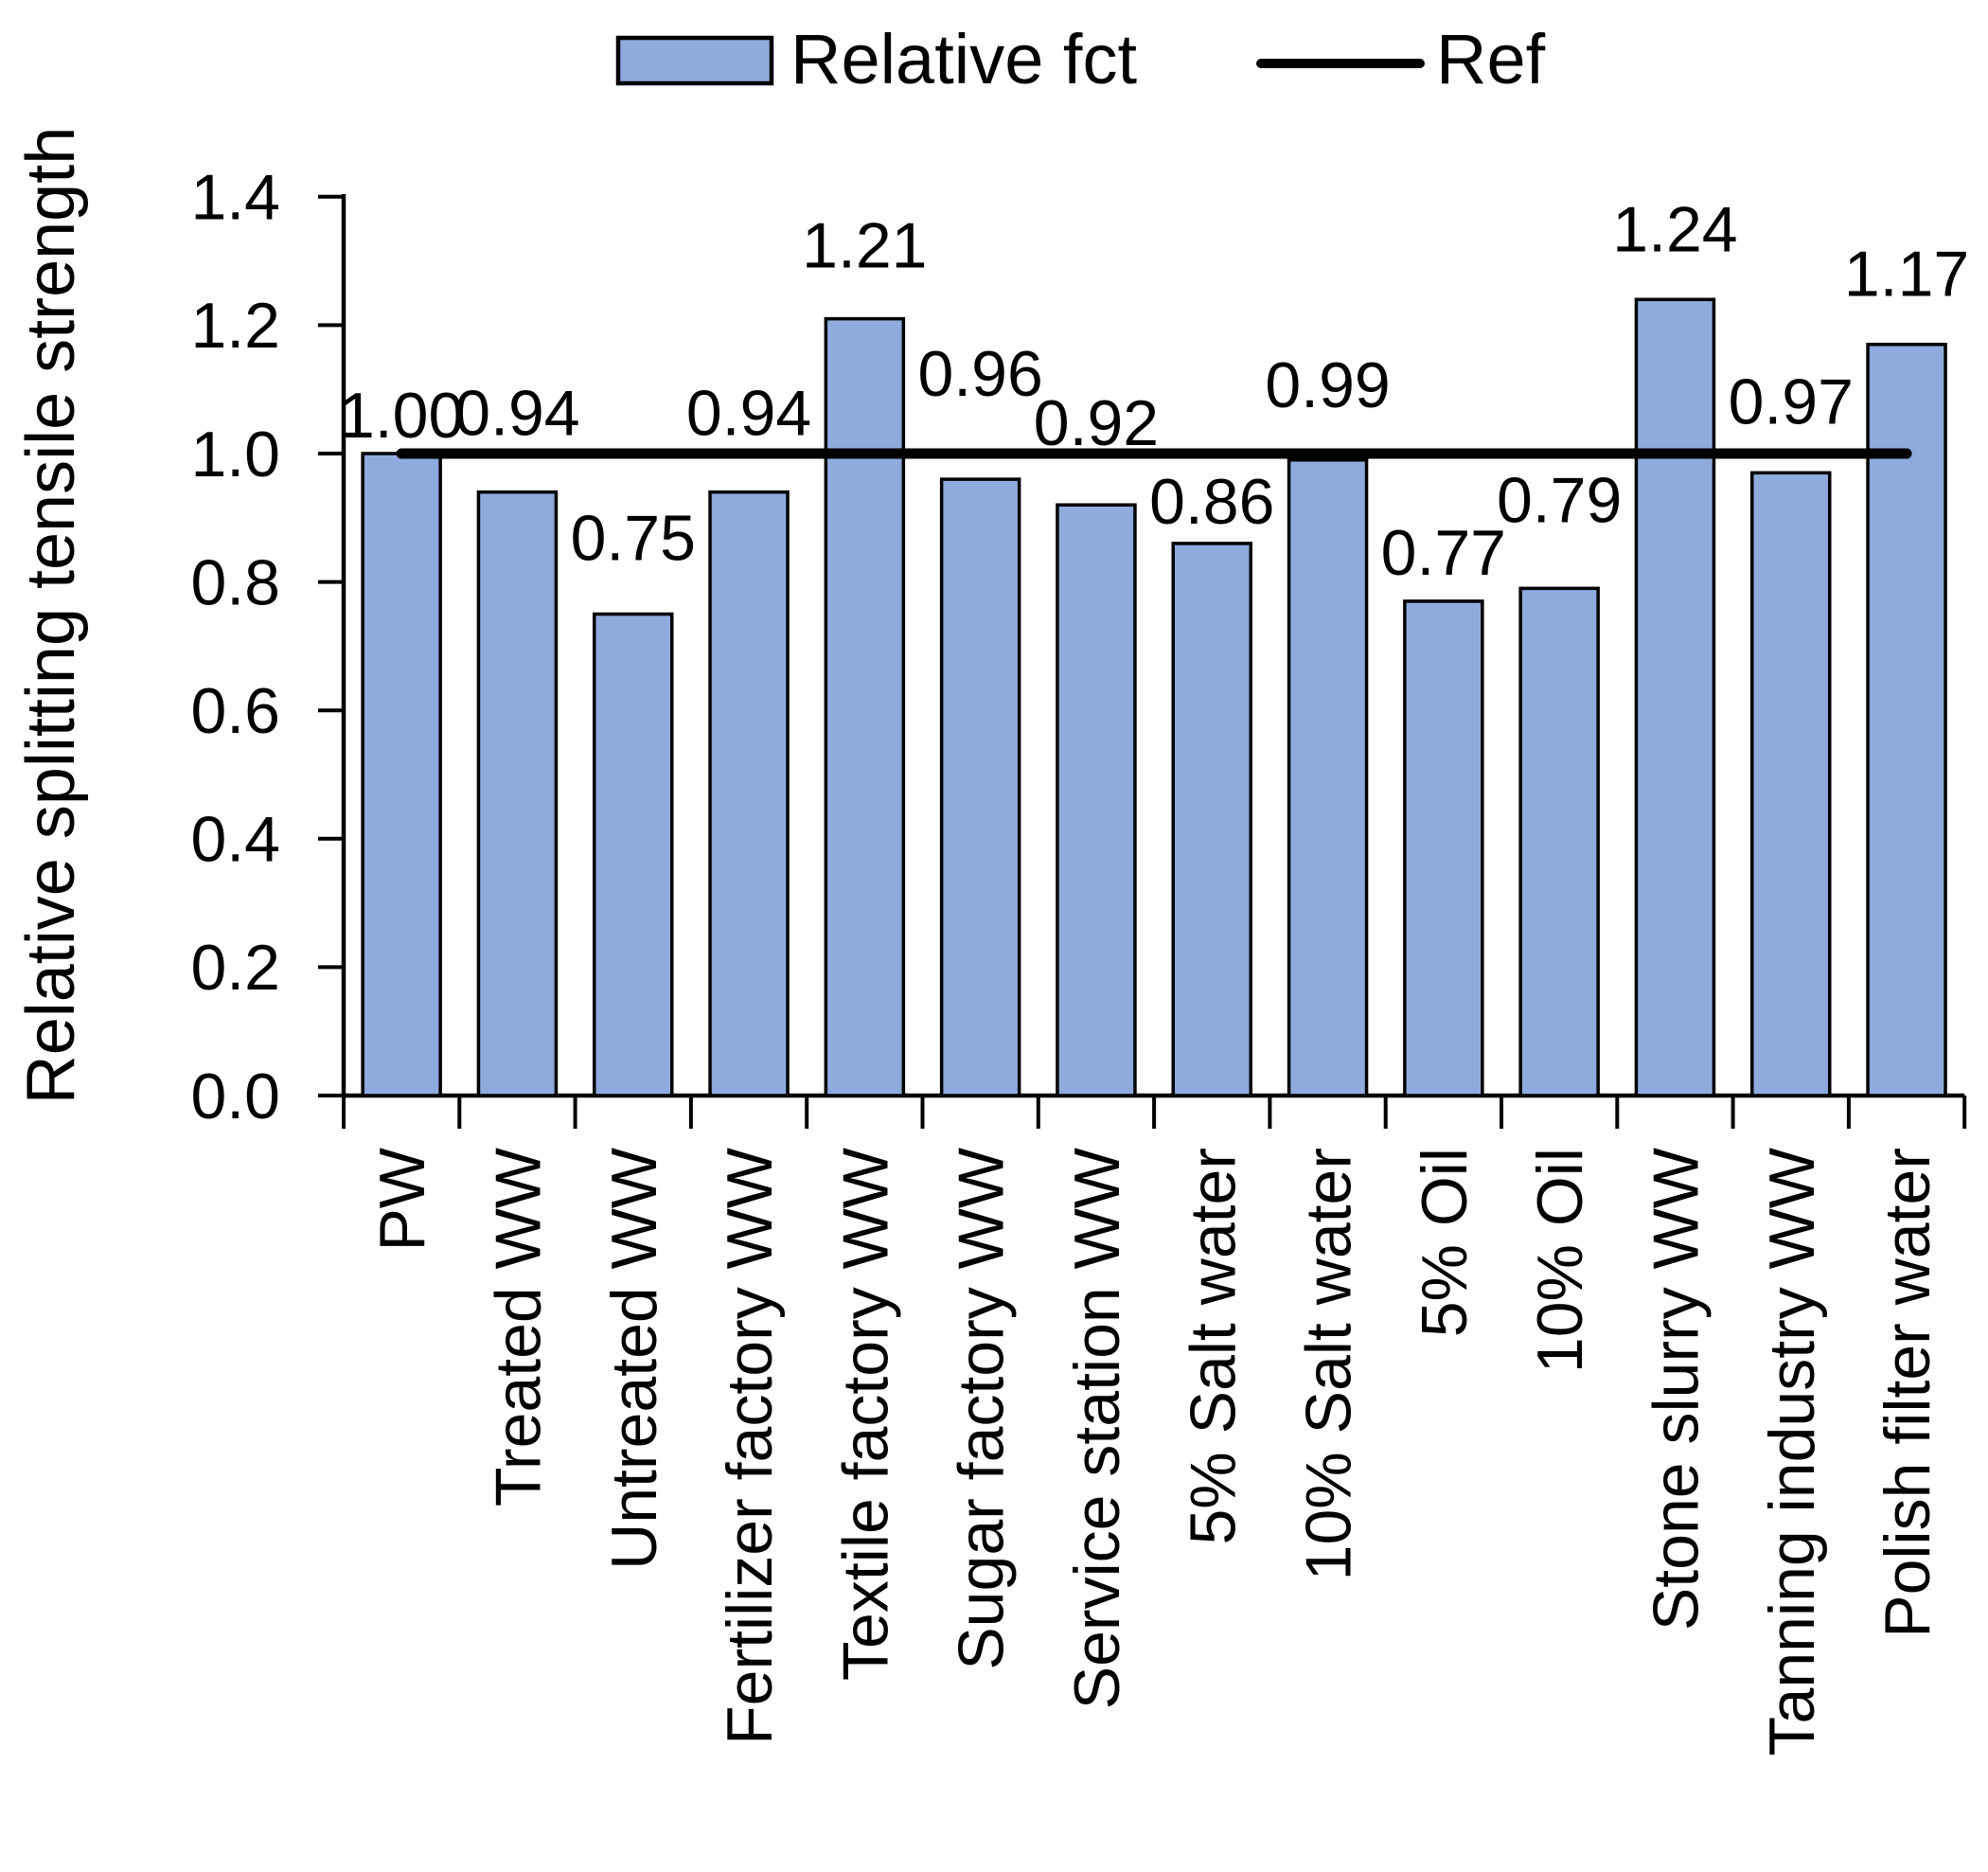 The width and height of the screenshot is (1988, 1872). Describe the element at coordinates (963, 59) in the screenshot. I see `legend-bar-label: Relative fct` at that location.